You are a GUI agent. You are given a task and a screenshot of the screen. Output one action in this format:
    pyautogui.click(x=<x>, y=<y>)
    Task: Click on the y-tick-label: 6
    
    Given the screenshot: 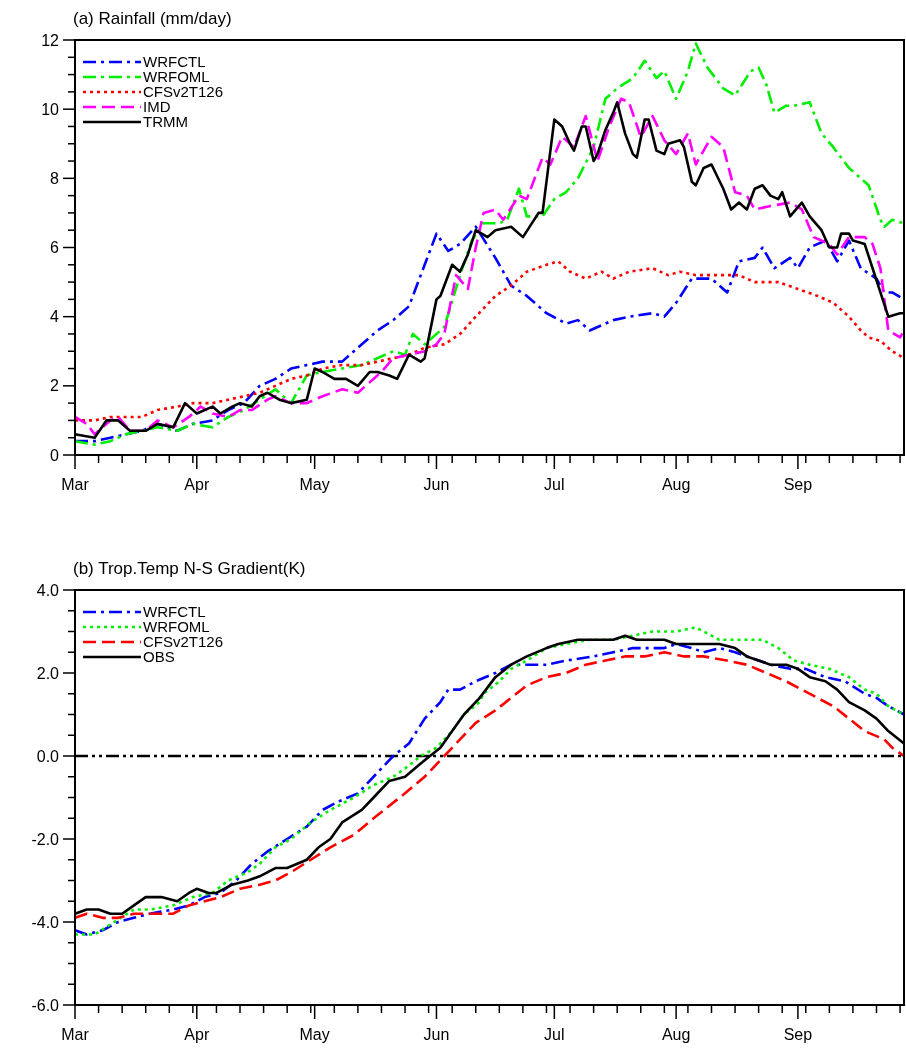 What is the action you would take?
    pyautogui.click(x=55, y=248)
    